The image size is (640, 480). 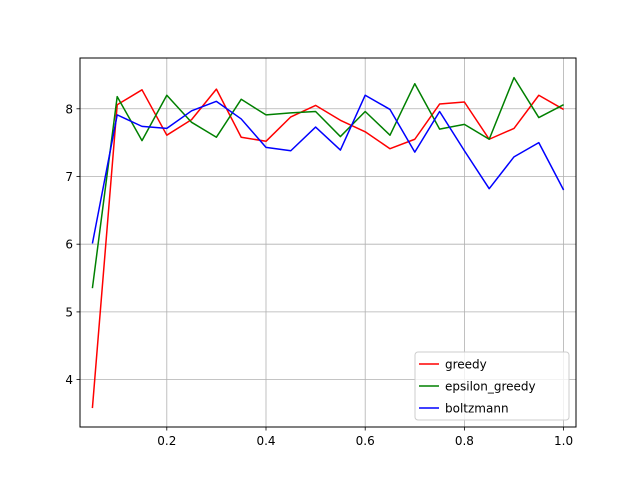 What do you see at coordinates (477, 409) in the screenshot?
I see `legend-label: boltzmann` at bounding box center [477, 409].